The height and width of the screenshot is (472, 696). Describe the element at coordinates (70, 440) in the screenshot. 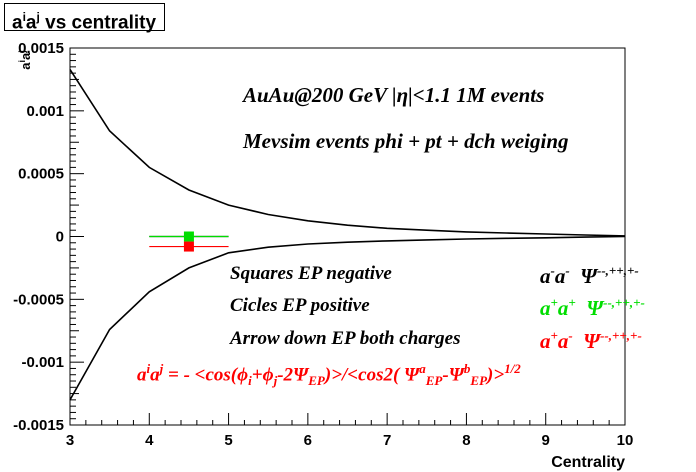

I see `x-tick-label: 3` at that location.